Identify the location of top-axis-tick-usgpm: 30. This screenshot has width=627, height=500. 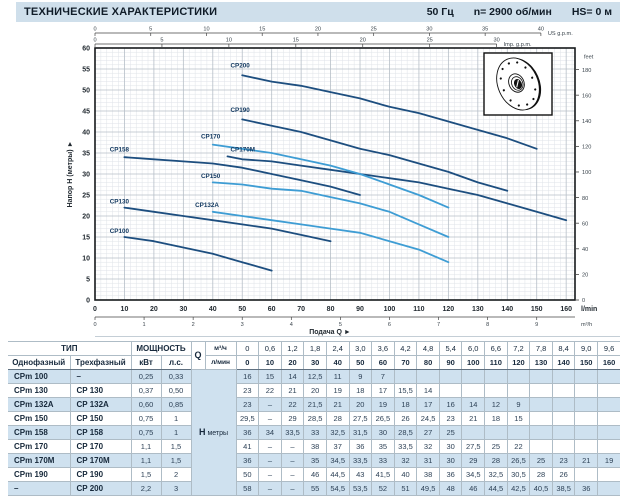
(429, 30).